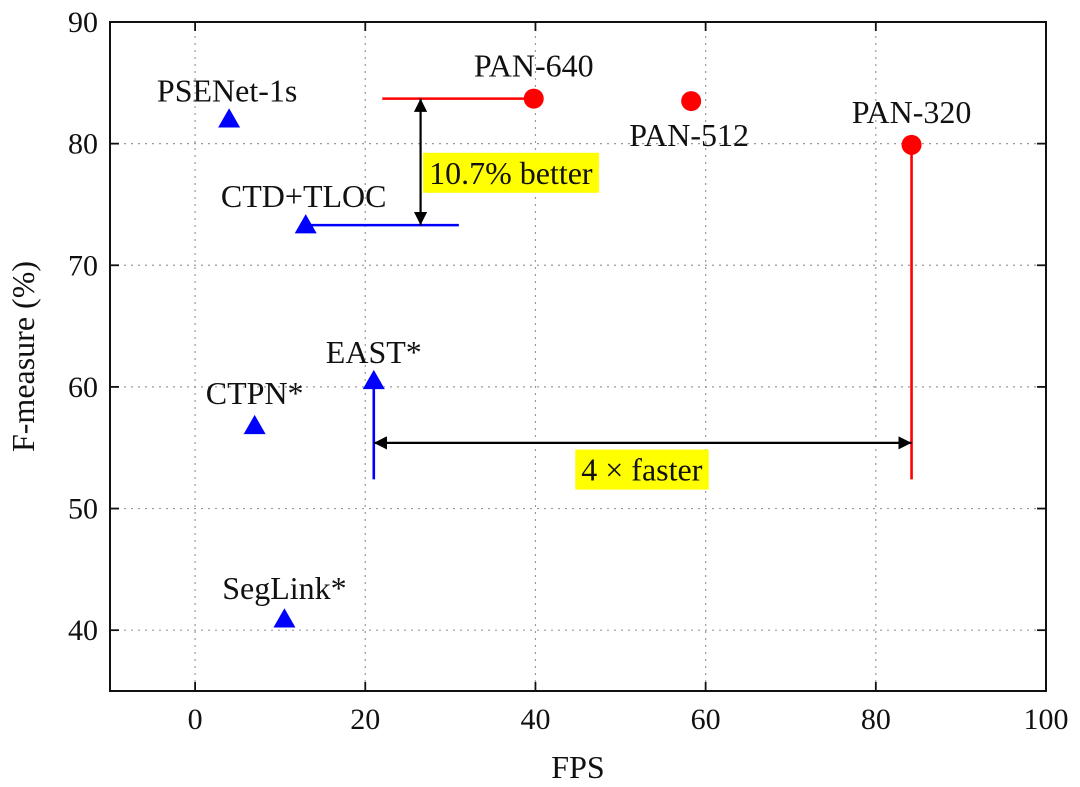 The height and width of the screenshot is (787, 1080). I want to click on y-tick-label-80: 80, so click(83, 144).